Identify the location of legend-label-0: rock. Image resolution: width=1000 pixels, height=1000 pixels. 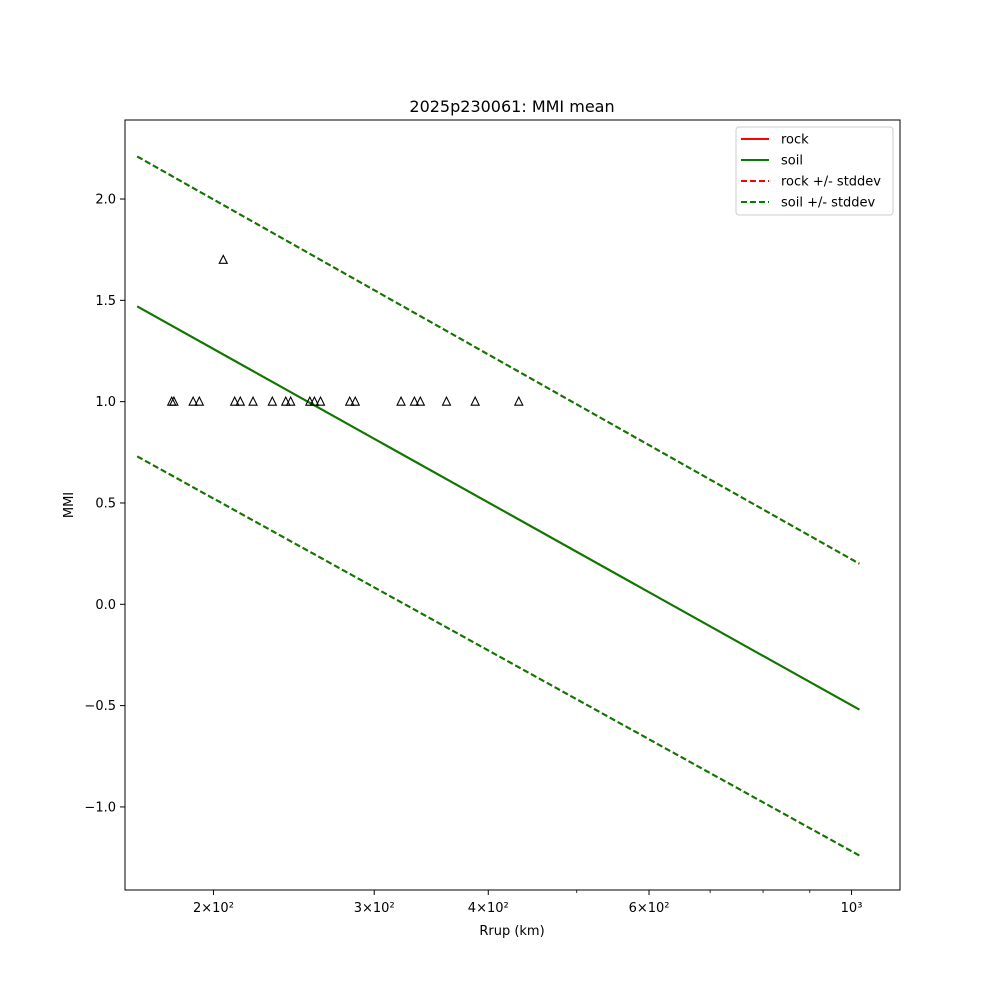
(795, 140).